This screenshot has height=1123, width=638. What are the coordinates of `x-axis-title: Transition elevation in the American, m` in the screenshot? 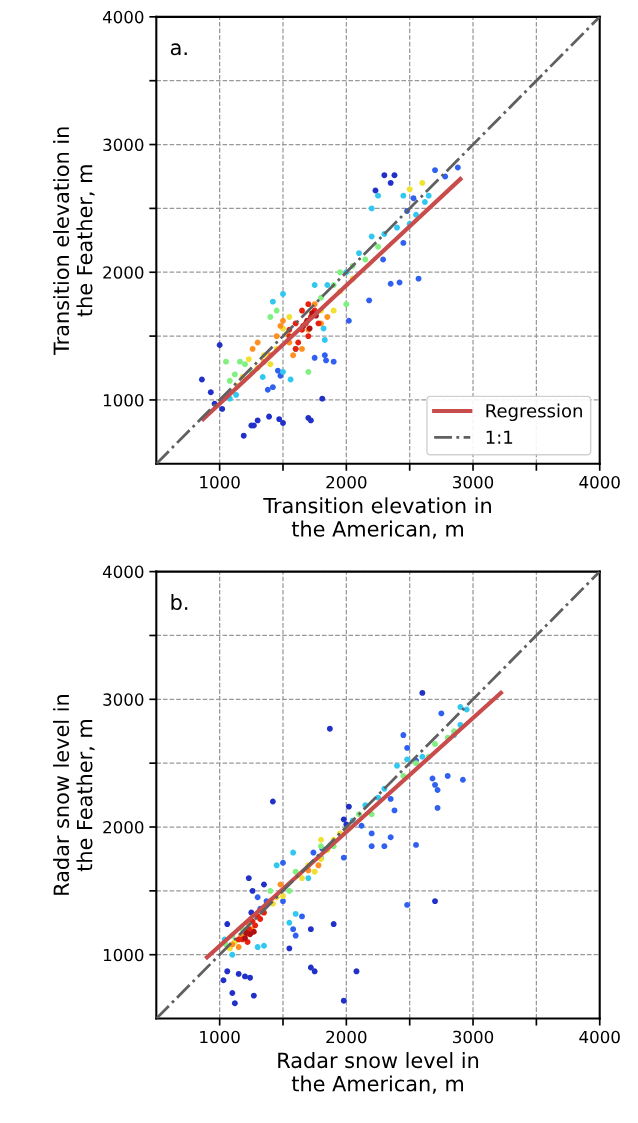 It's located at (377, 518).